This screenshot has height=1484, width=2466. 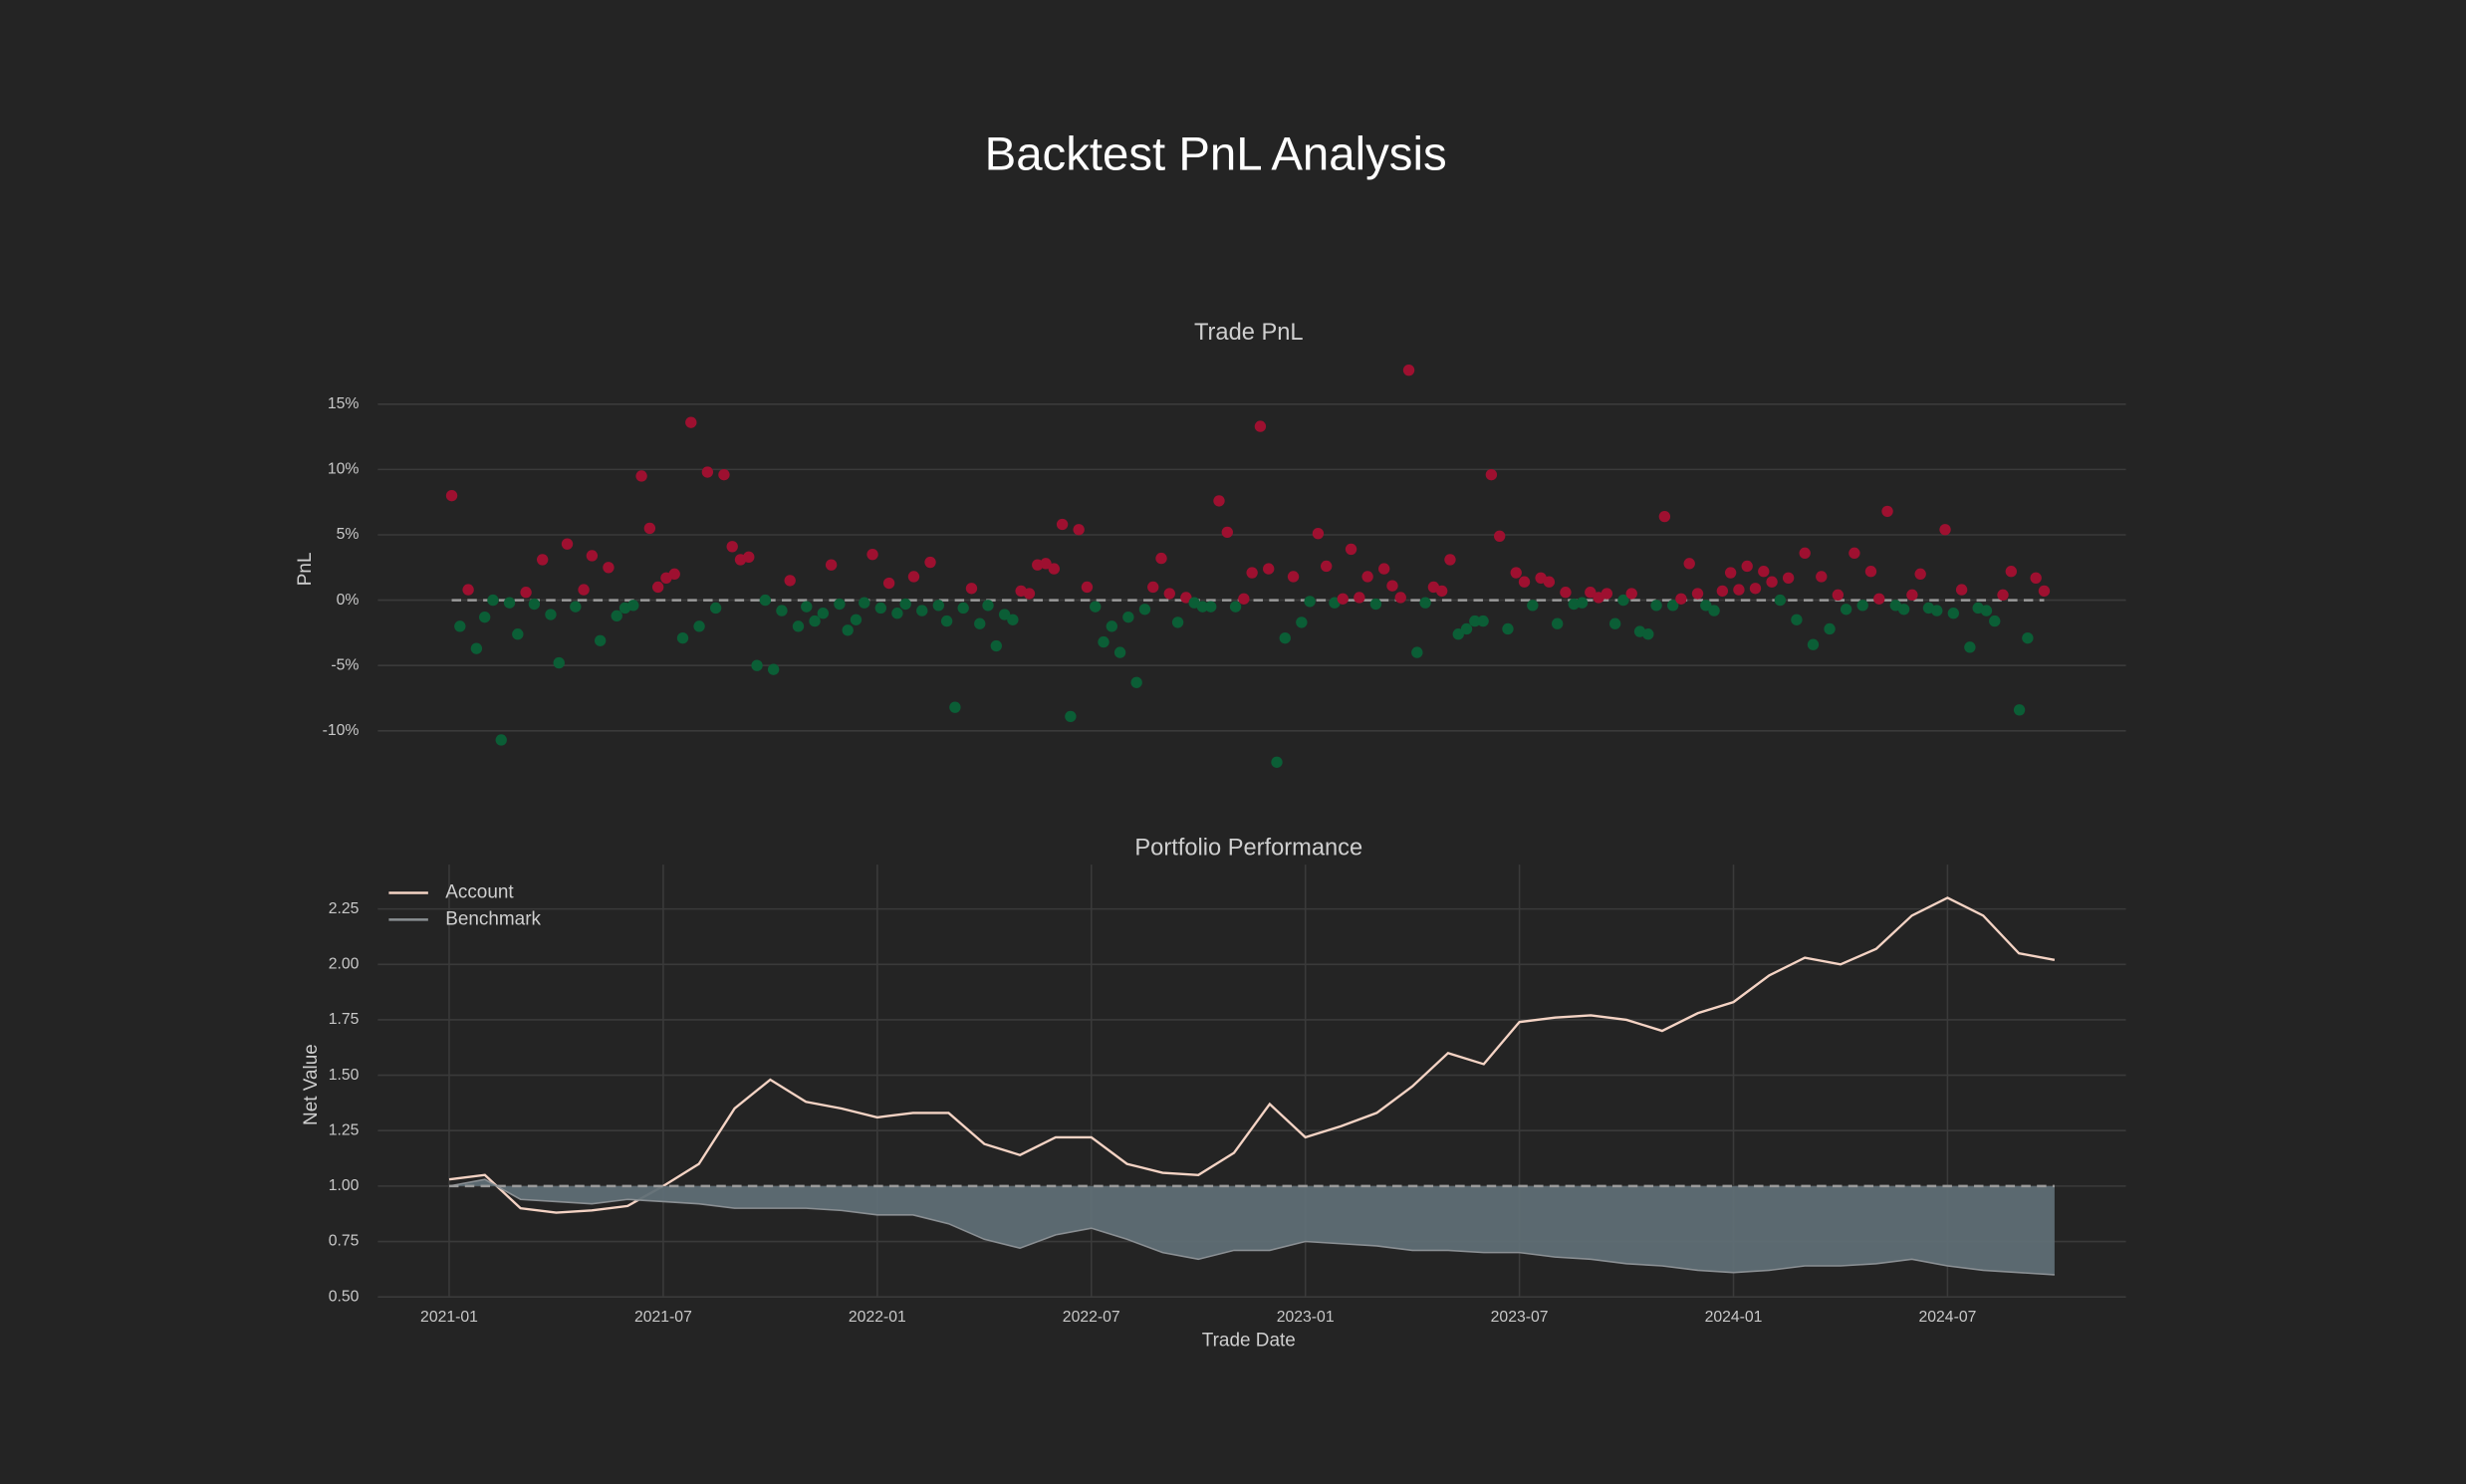 I want to click on subplot-title: Portfolio Performance, so click(x=1248, y=849).